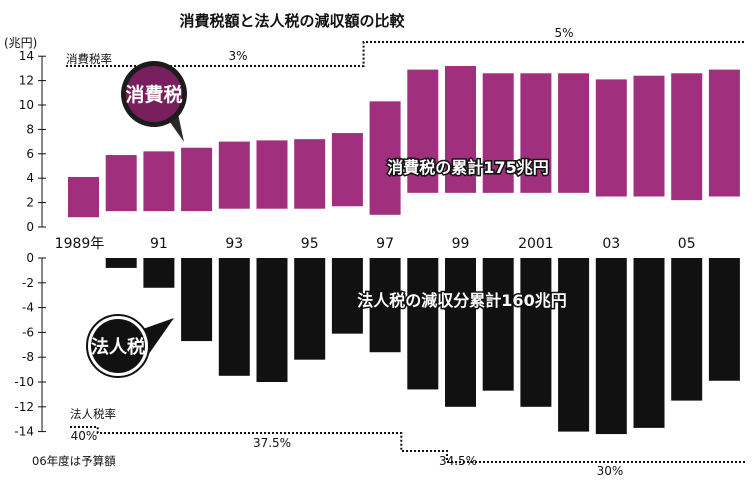  Describe the element at coordinates (30, 154) in the screenshot. I see `top-y-tick-label: 6` at that location.